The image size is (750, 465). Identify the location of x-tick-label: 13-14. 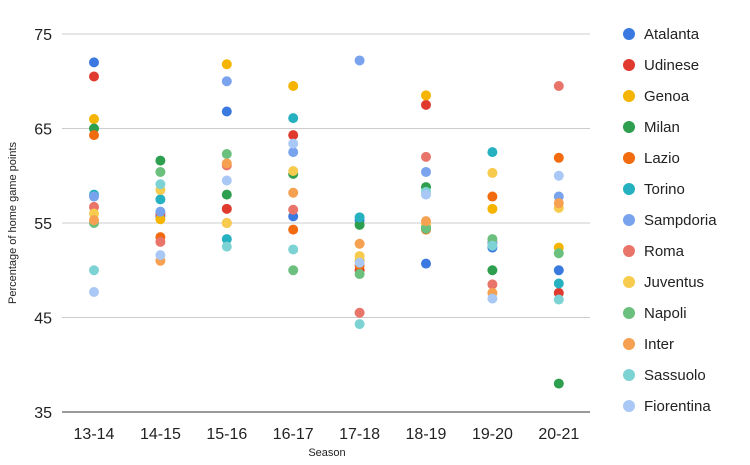
(94, 434).